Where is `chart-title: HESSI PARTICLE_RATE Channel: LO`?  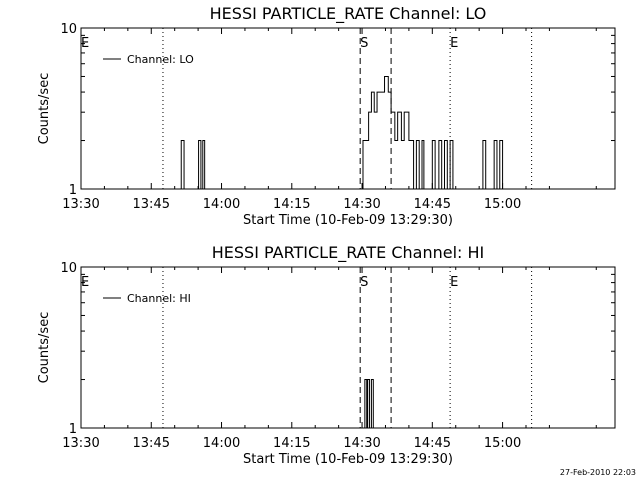
chart-title: HESSI PARTICLE_RATE Channel: LO is located at coordinates (348, 14).